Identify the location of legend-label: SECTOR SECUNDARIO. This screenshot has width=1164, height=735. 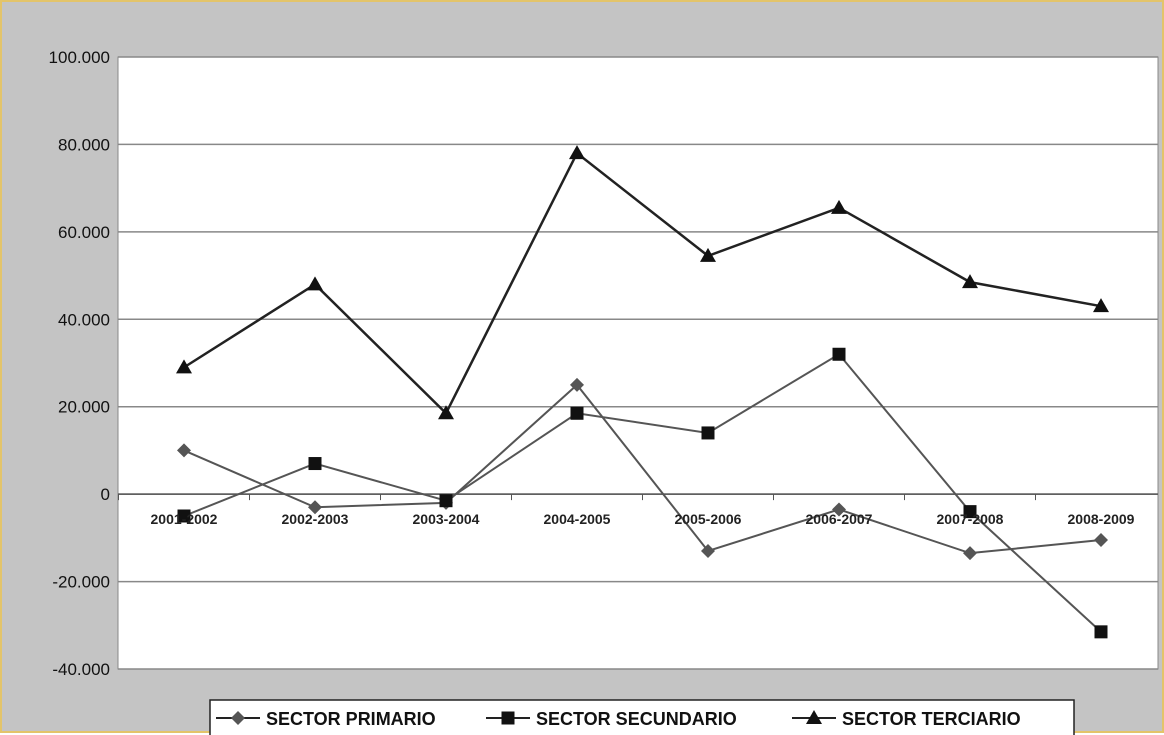
(636, 719).